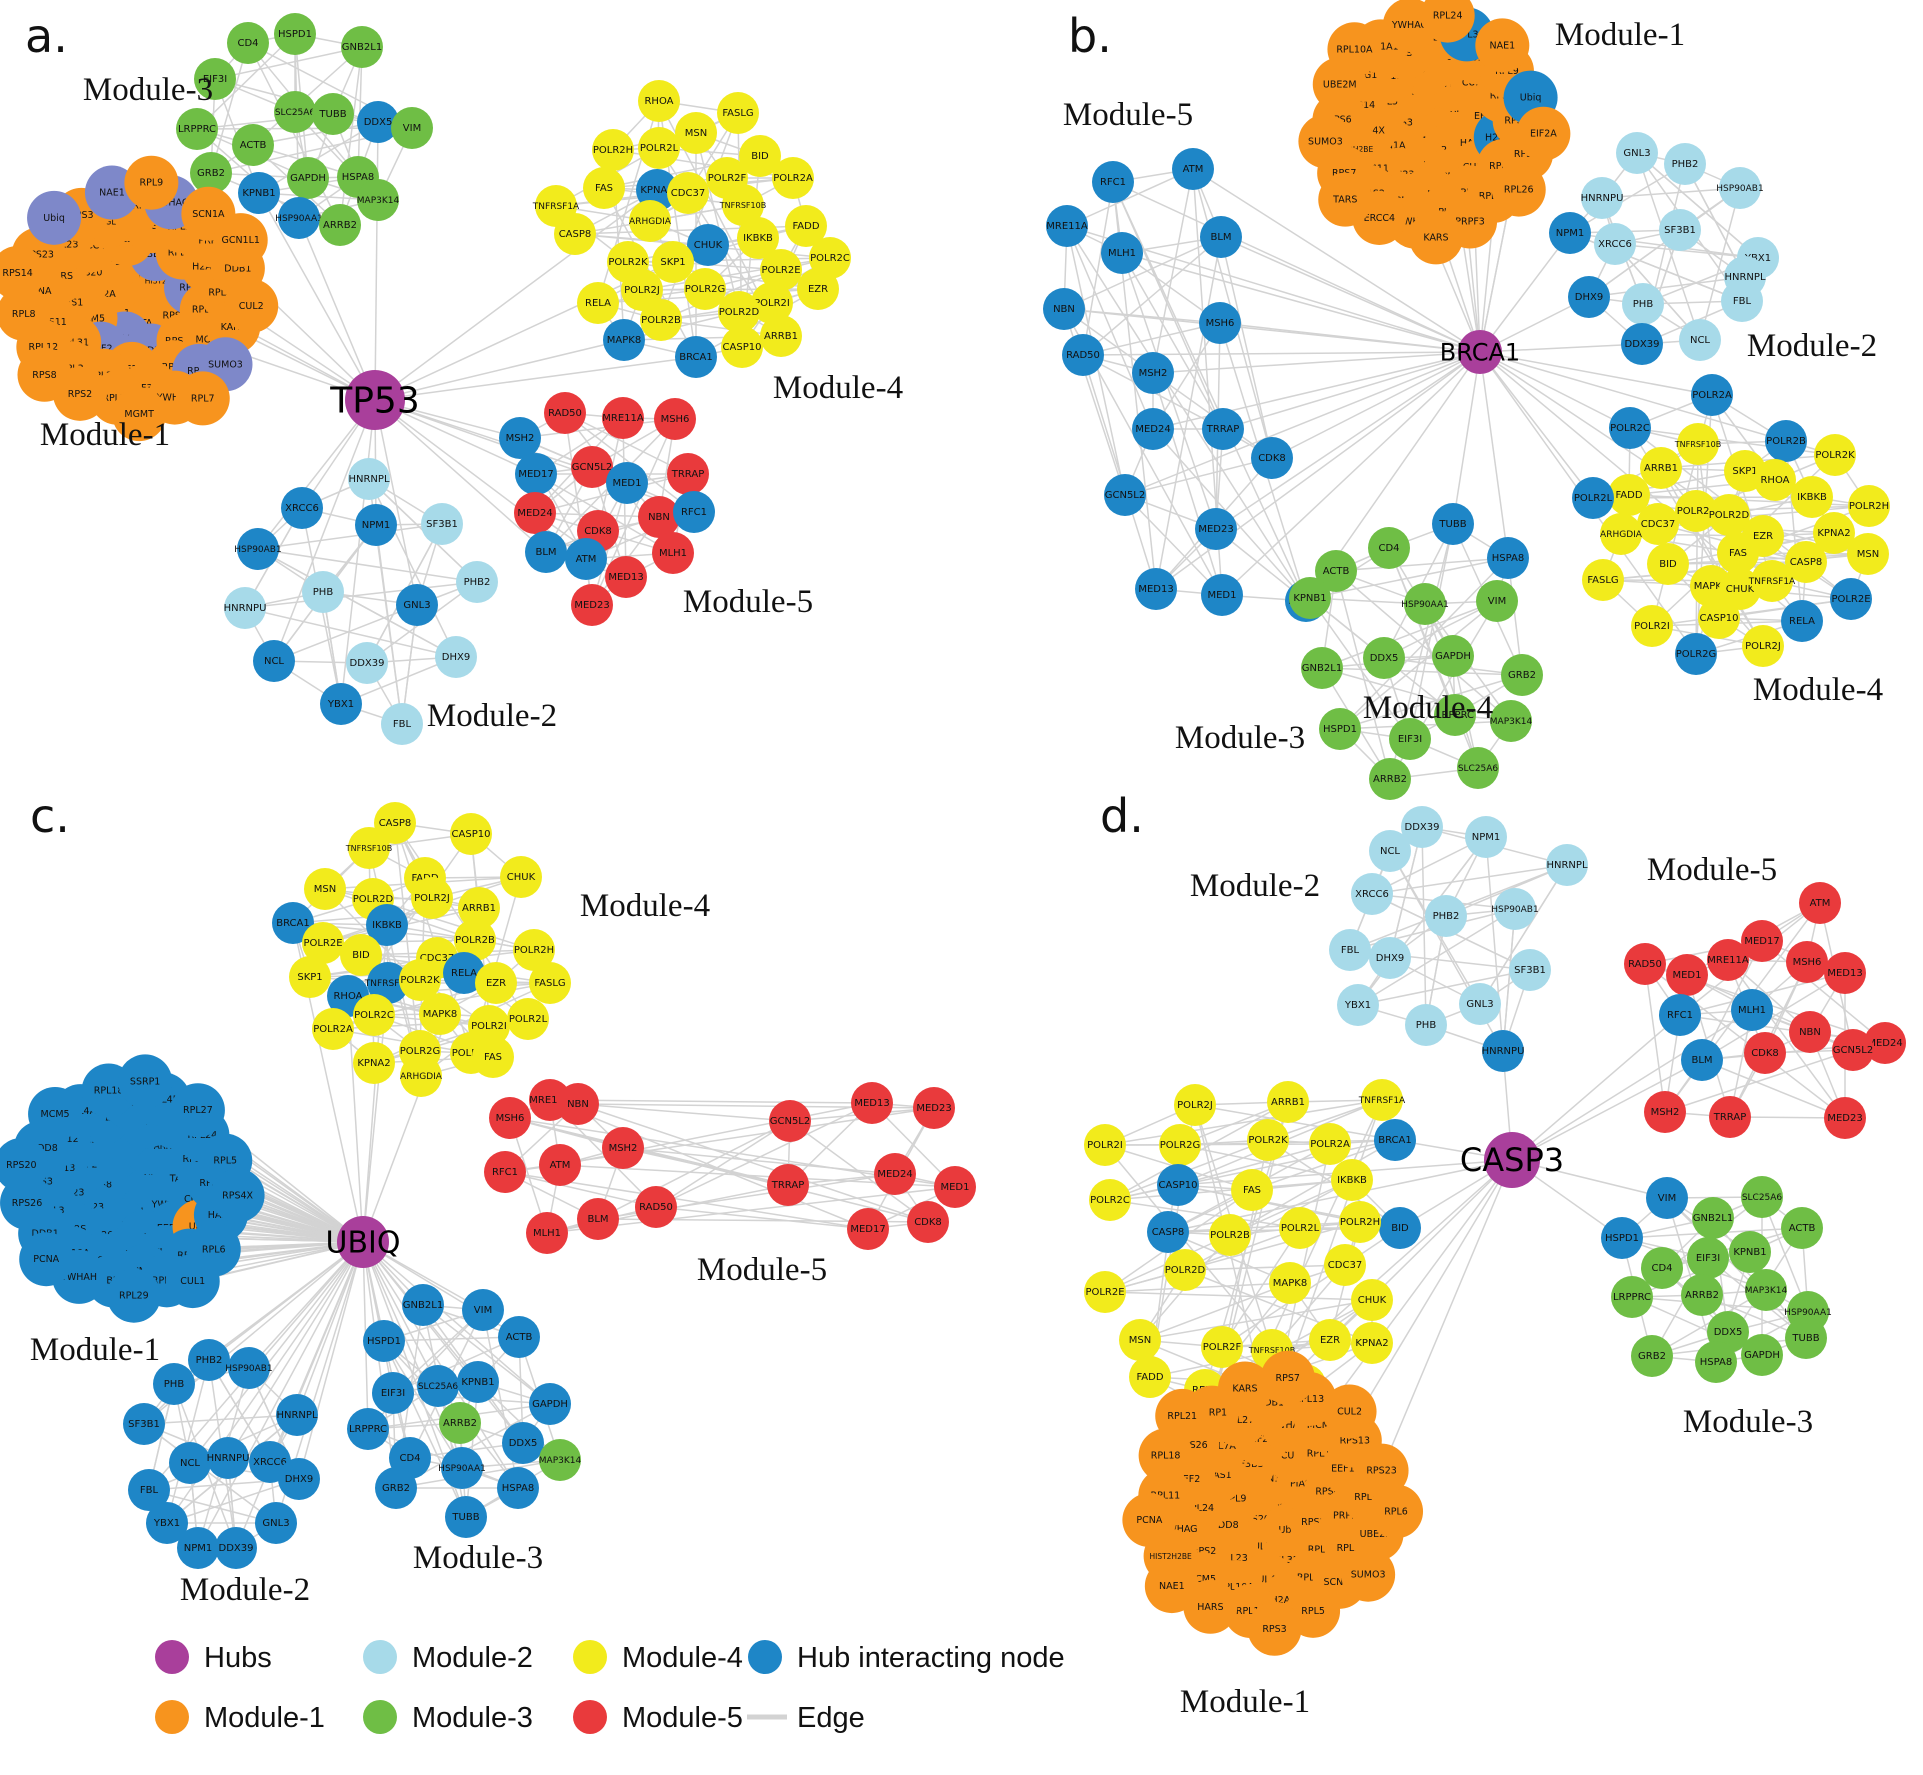 The width and height of the screenshot is (1923, 1775). What do you see at coordinates (1752, 1010) in the screenshot?
I see `node-MLH1: MLH1` at bounding box center [1752, 1010].